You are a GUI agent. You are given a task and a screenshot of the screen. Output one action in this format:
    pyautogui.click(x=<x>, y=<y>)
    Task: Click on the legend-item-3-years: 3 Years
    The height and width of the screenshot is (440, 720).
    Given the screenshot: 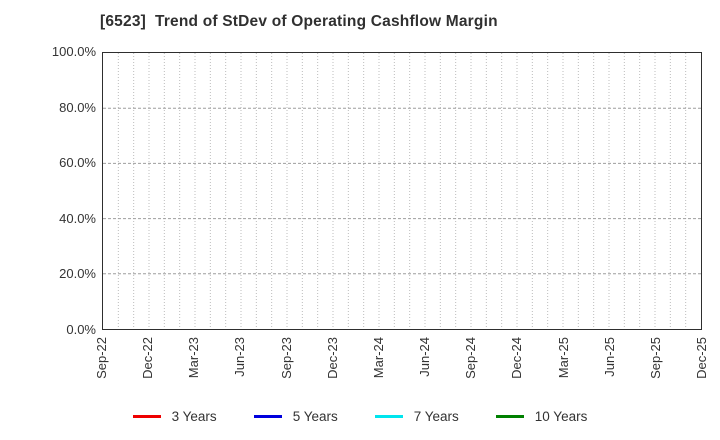 What is the action you would take?
    pyautogui.click(x=174, y=416)
    